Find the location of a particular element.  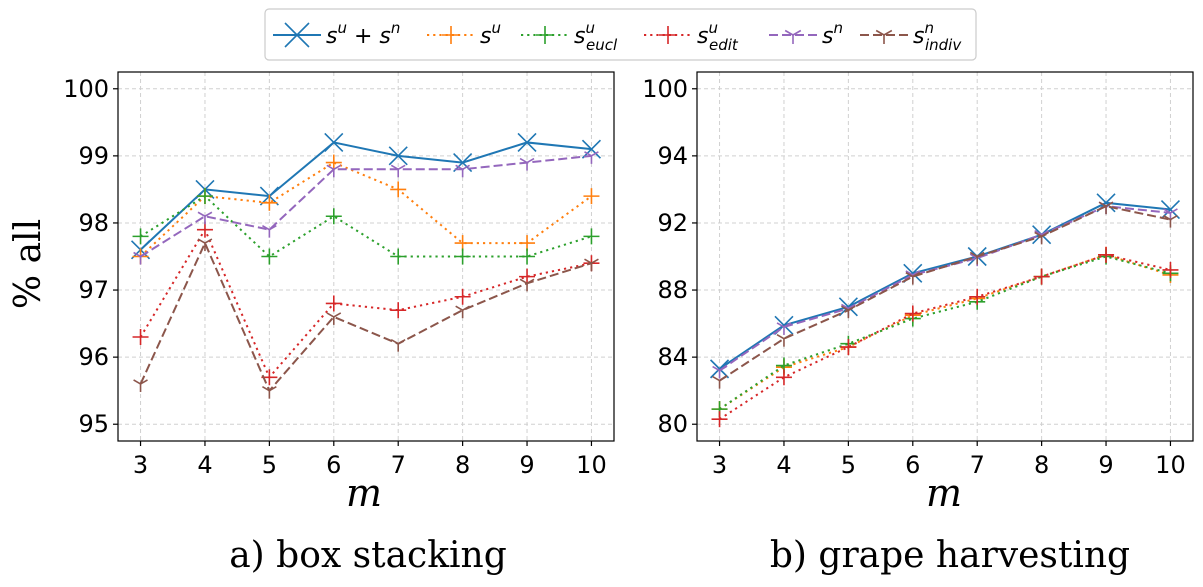

series-line-su_edit is located at coordinates (945, 337).